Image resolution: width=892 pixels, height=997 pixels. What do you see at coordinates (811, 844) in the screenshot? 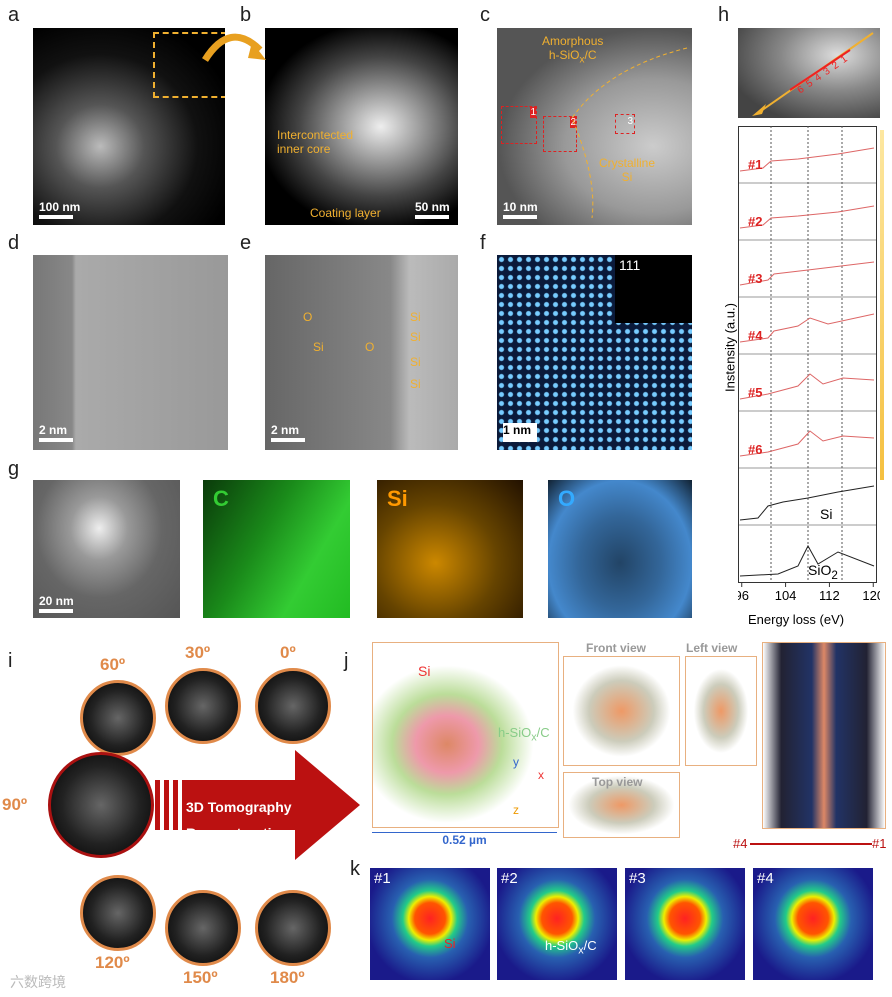
I see `slice-arrow` at bounding box center [811, 844].